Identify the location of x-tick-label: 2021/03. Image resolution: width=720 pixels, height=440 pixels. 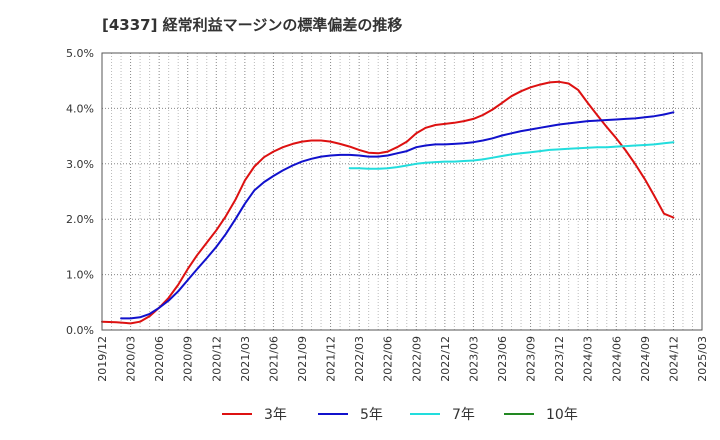
(245, 359).